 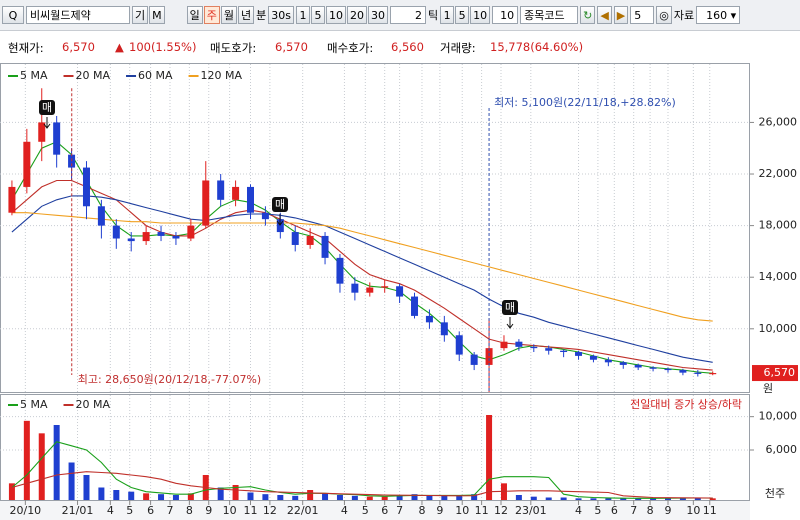 What do you see at coordinates (480, 15) in the screenshot?
I see `tick-button: 10` at bounding box center [480, 15].